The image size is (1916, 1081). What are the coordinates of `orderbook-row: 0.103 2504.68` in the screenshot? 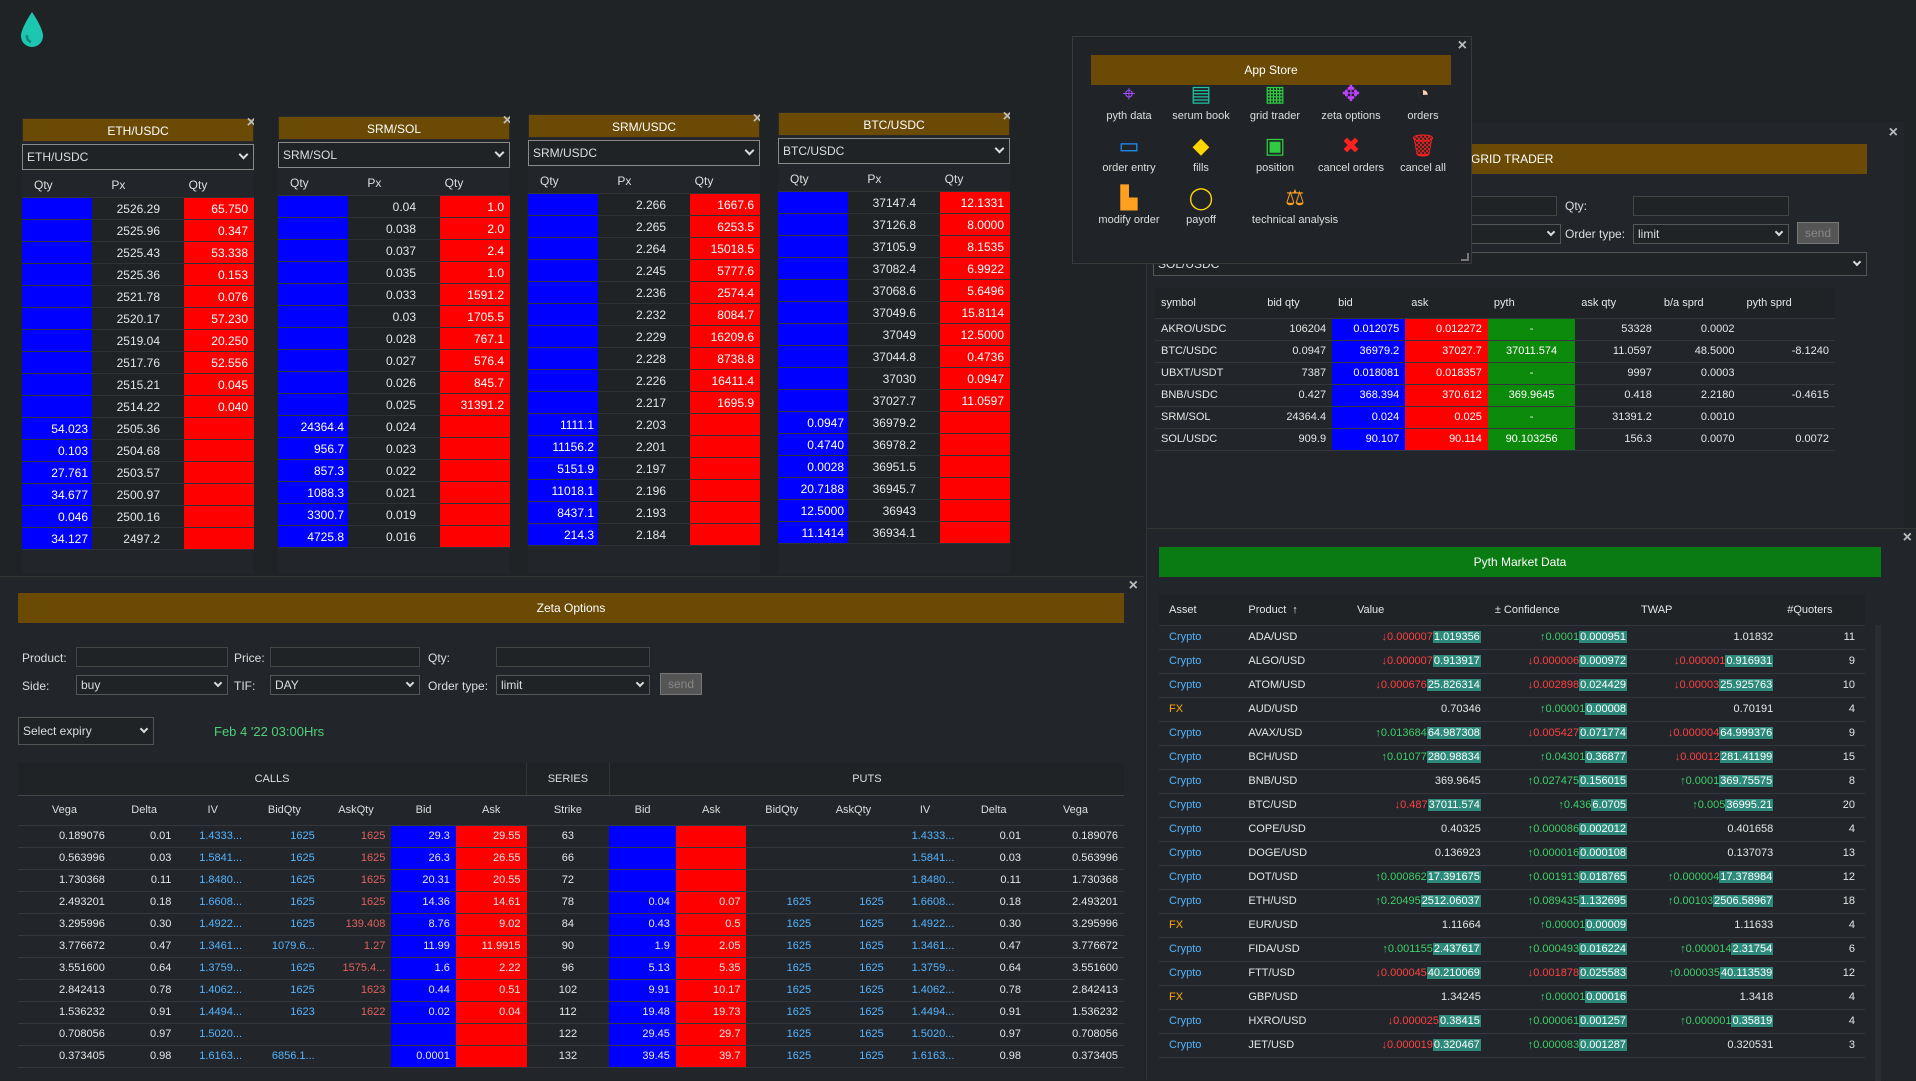 It's located at (138, 451).